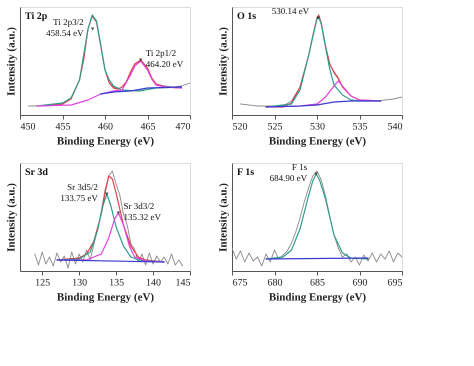 The width and height of the screenshot is (474, 366). I want to click on x-tick-label: 455, so click(63, 127).